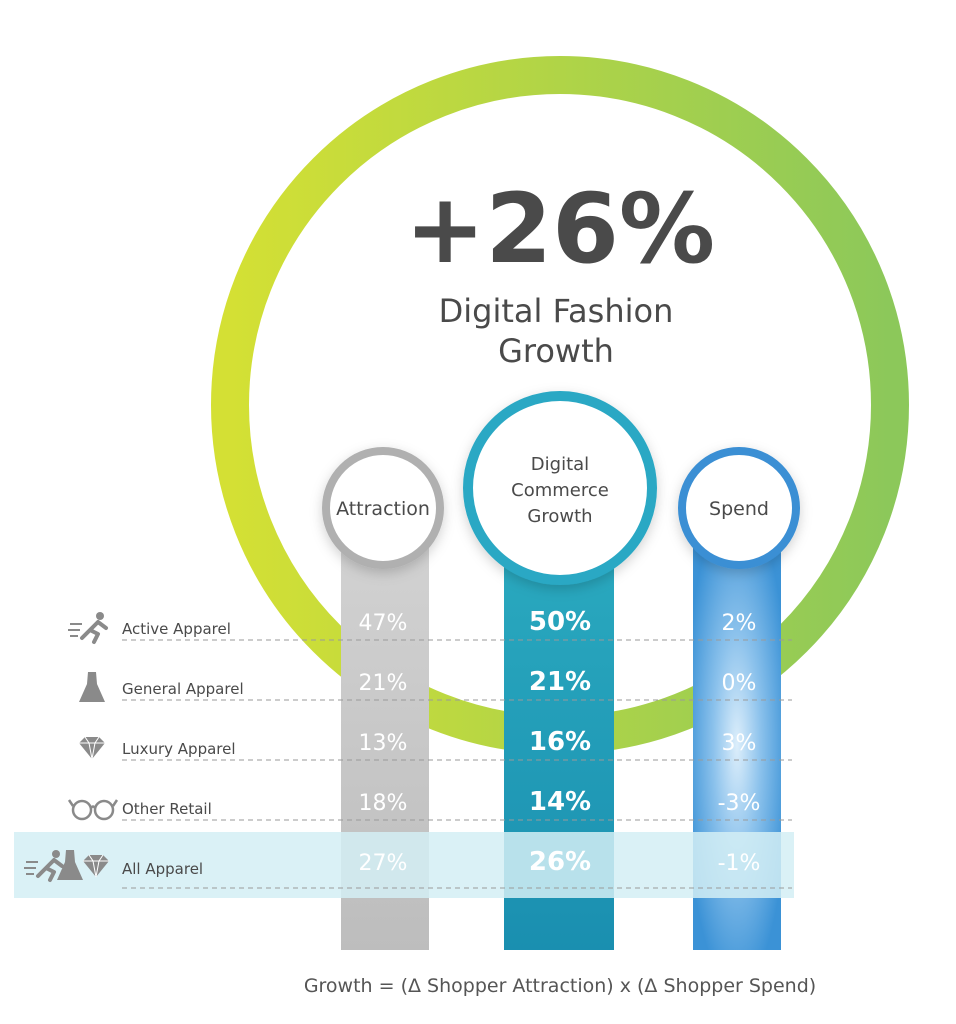  Describe the element at coordinates (739, 683) in the screenshot. I see `value-spend: 0%` at that location.